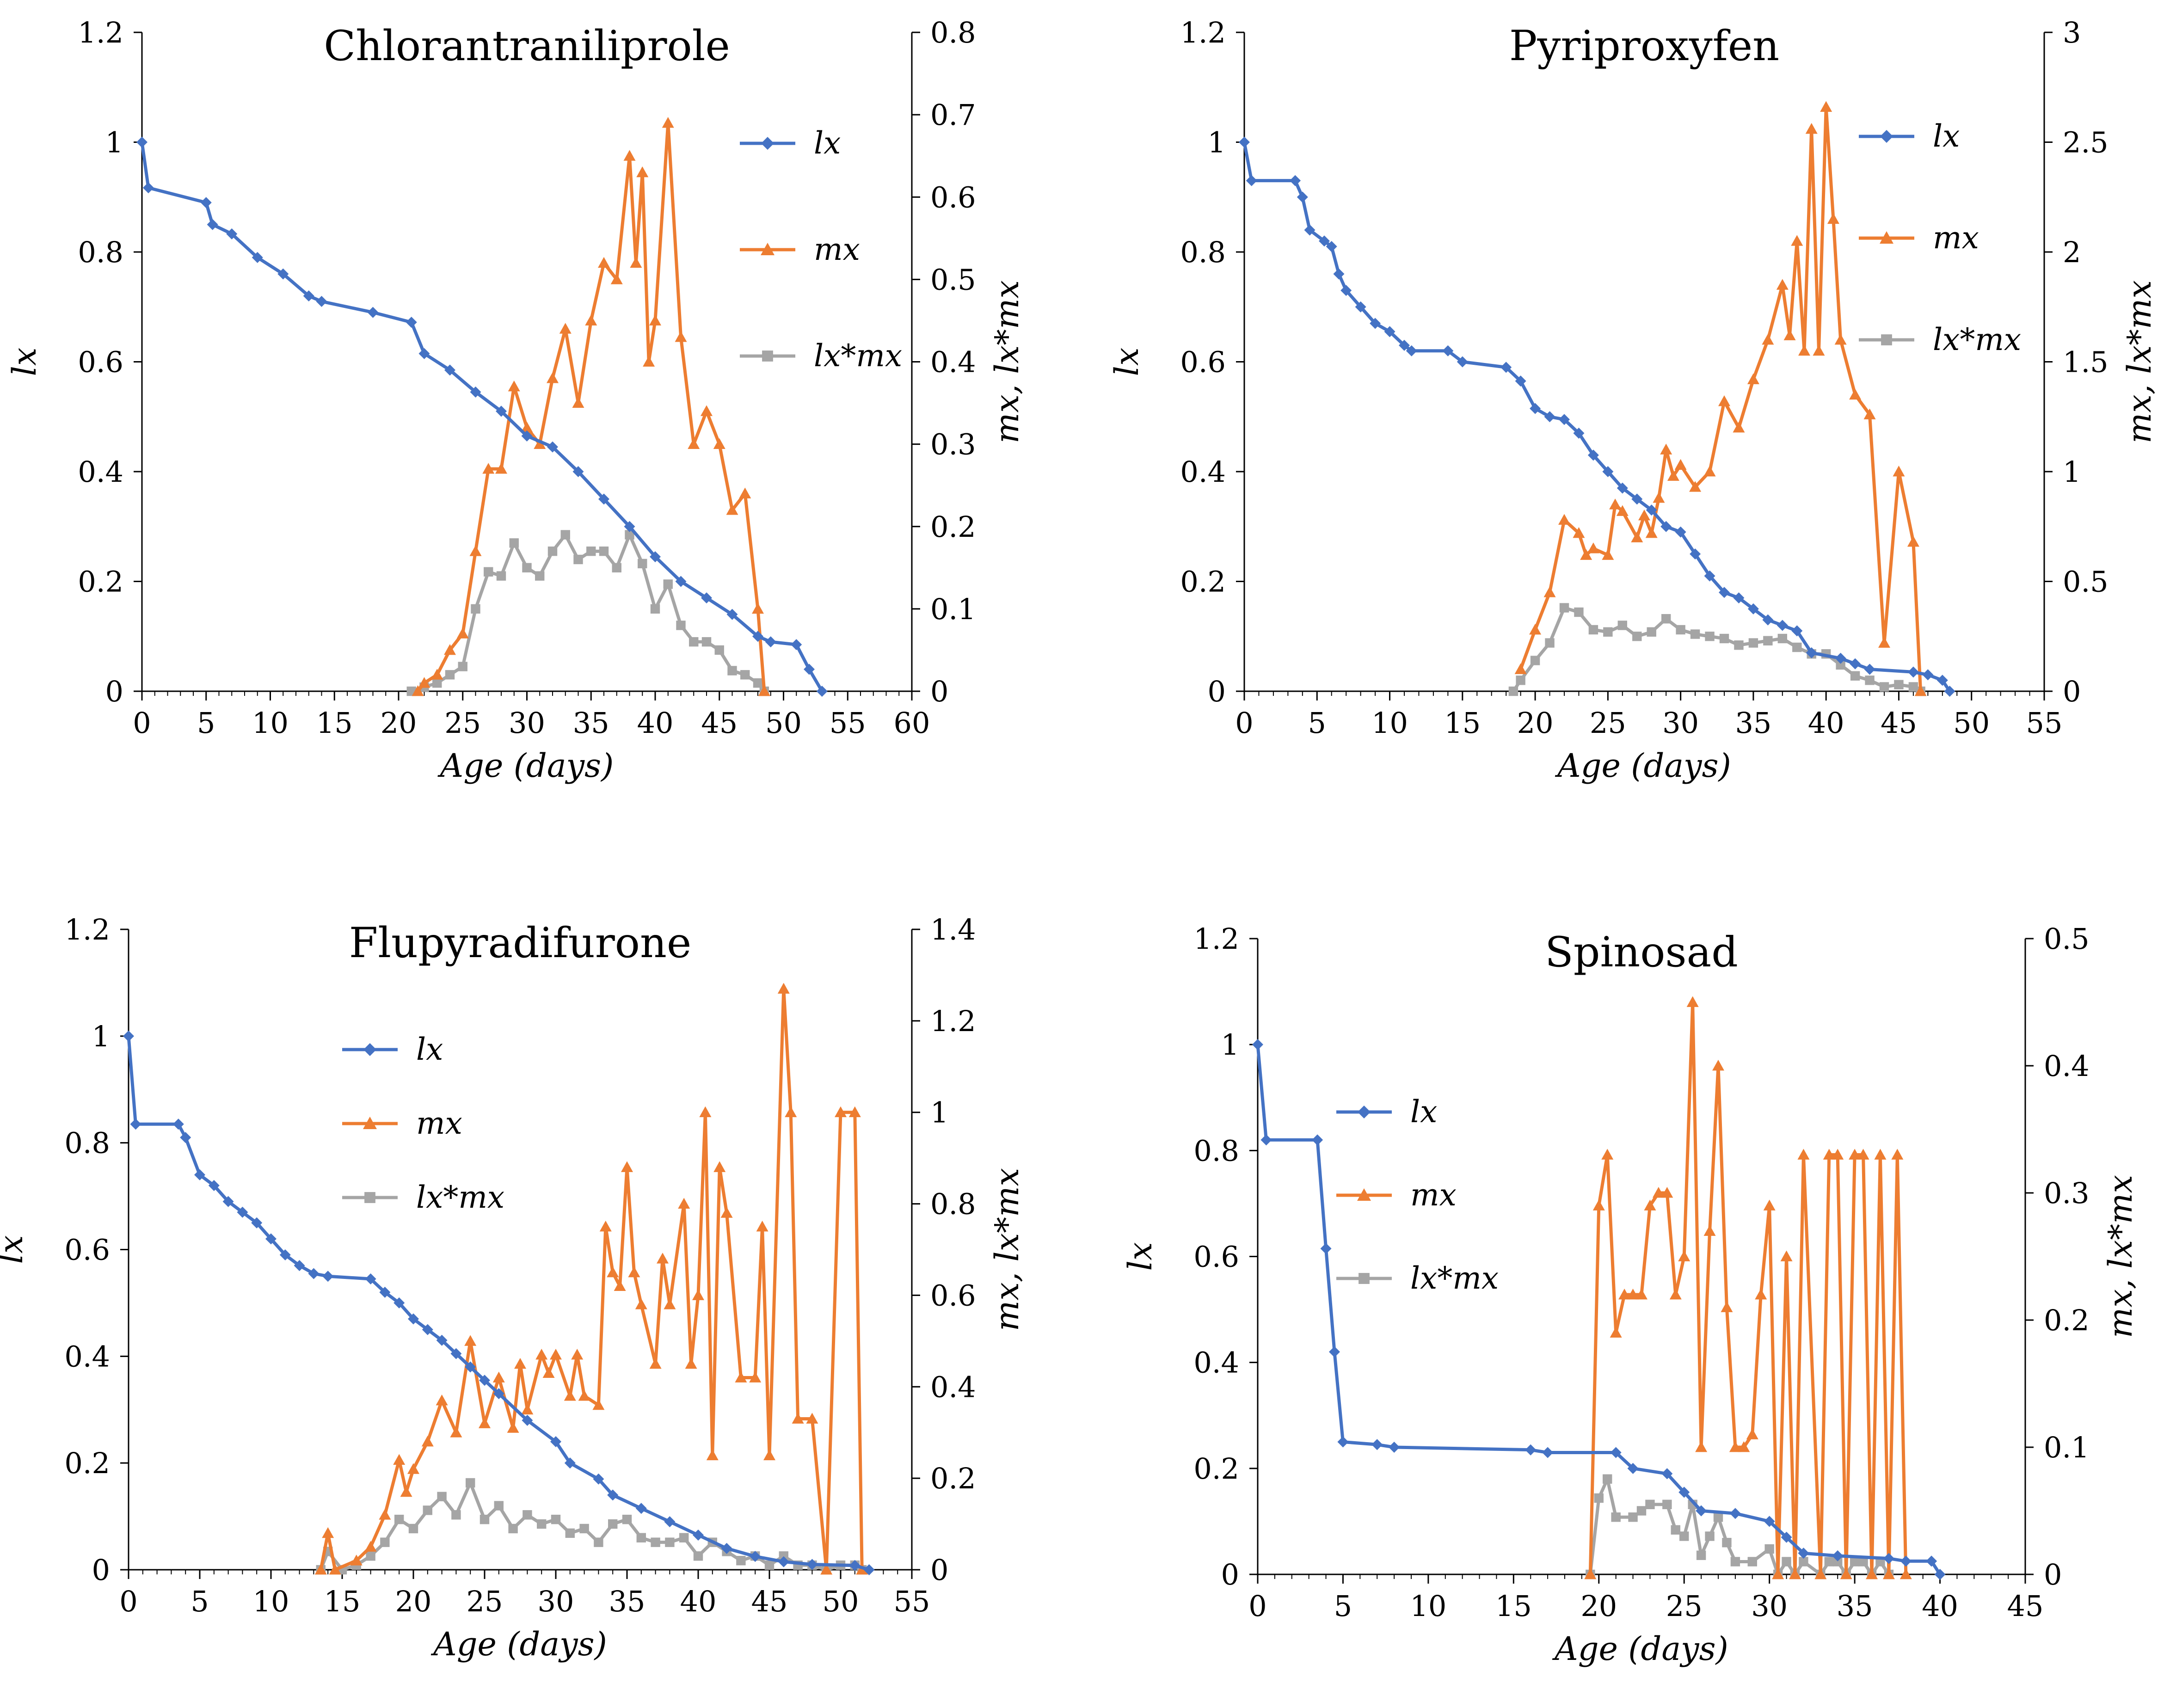 The image size is (2170, 1708). Describe the element at coordinates (1640, 1649) in the screenshot. I see `x-axis-label: Age (days)` at that location.